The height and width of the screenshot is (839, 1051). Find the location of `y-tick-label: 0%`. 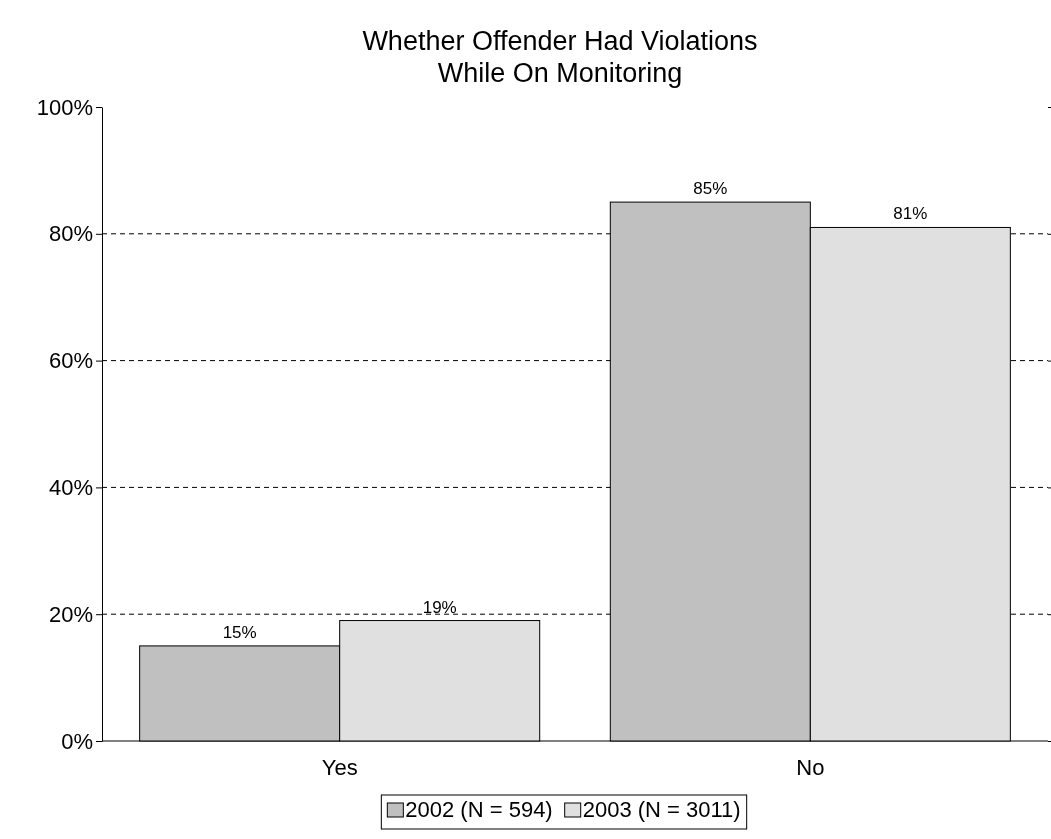

y-tick-label: 0% is located at coordinates (77, 741).